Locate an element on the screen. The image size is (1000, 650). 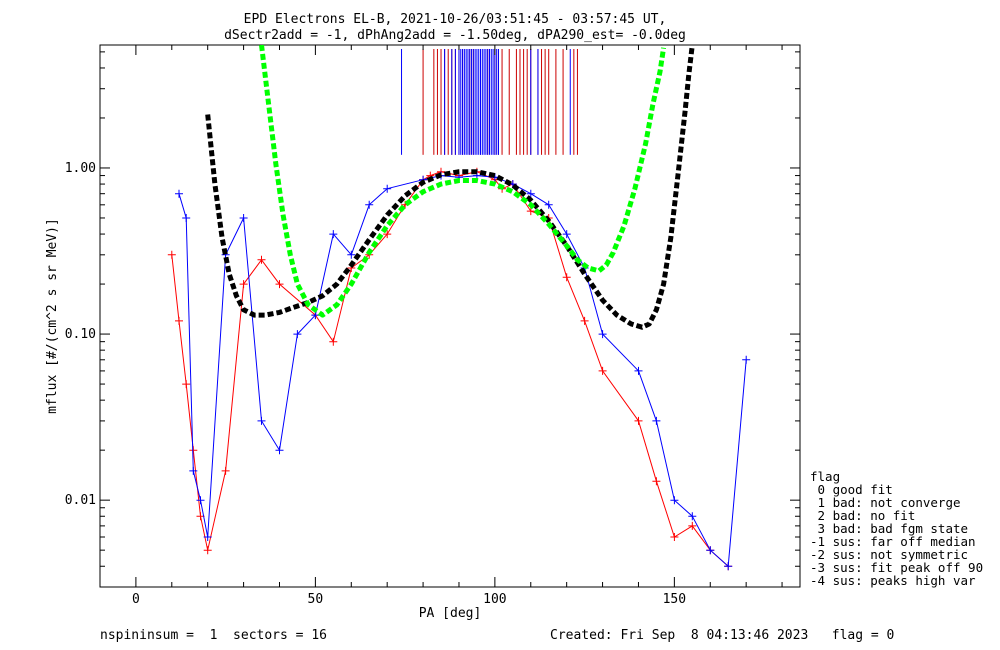
legend-item: 1 bad: not converge is located at coordinates (885, 502).